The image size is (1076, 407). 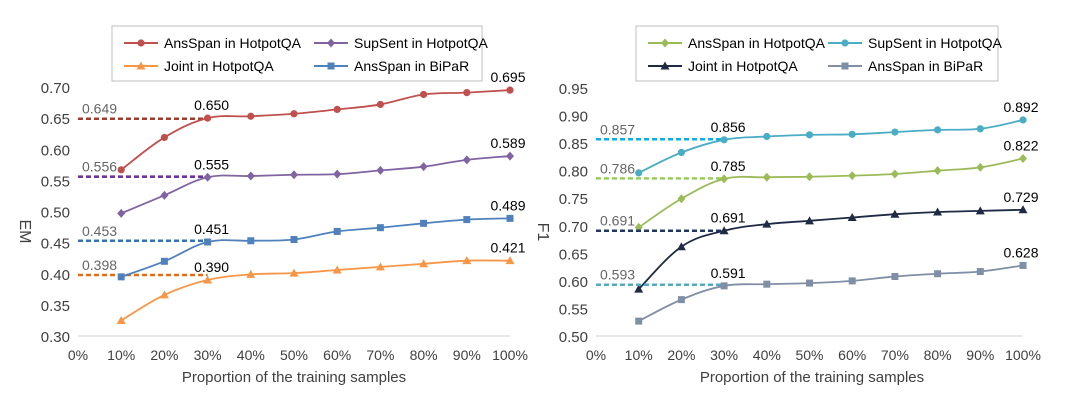 What do you see at coordinates (164, 355) in the screenshot?
I see `x-tick-label: 20%` at bounding box center [164, 355].